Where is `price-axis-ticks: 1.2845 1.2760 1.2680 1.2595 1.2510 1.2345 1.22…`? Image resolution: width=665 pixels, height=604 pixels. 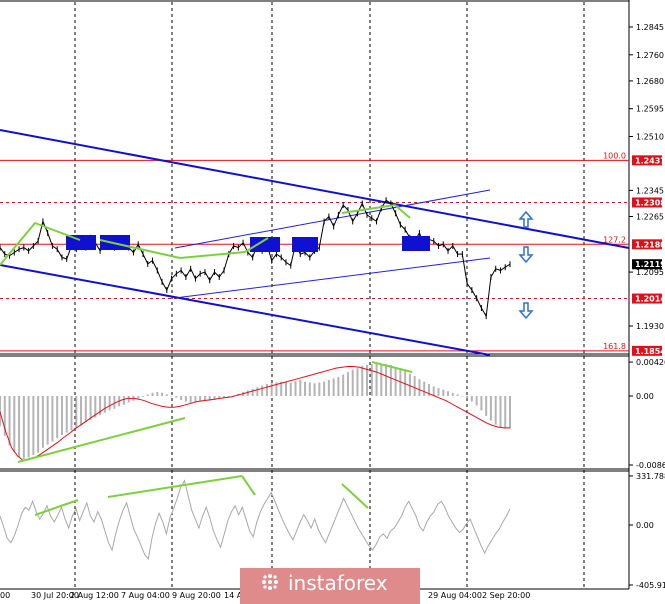 price-axis-ticks: 1.2845 1.2760 1.2680 1.2595 1.2510 1.2345 1.22… is located at coordinates (646, 177).